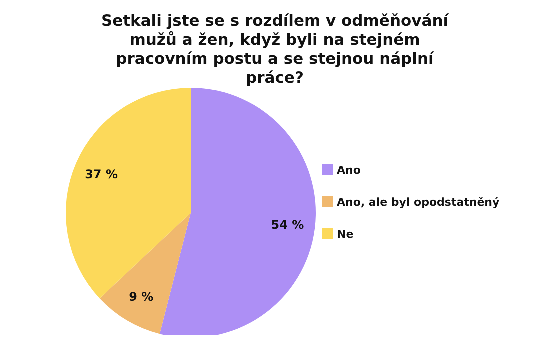 The width and height of the screenshot is (550, 343). Describe the element at coordinates (287, 225) in the screenshot. I see `data-label: 54 %` at that location.